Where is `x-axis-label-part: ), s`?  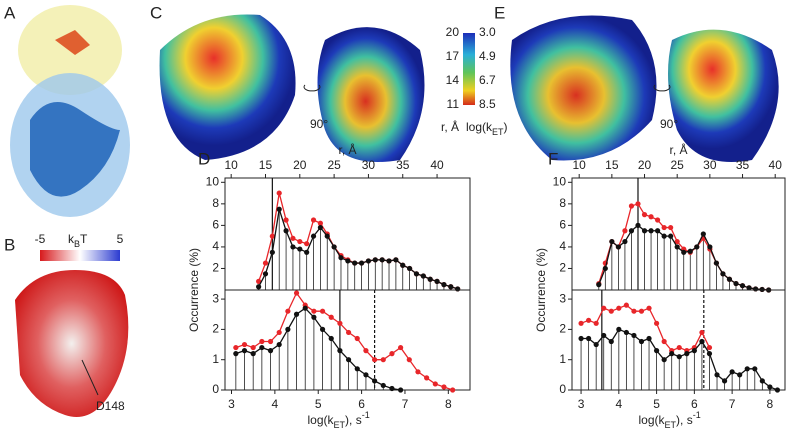 x-axis-label-part: ), s is located at coordinates (353, 420).